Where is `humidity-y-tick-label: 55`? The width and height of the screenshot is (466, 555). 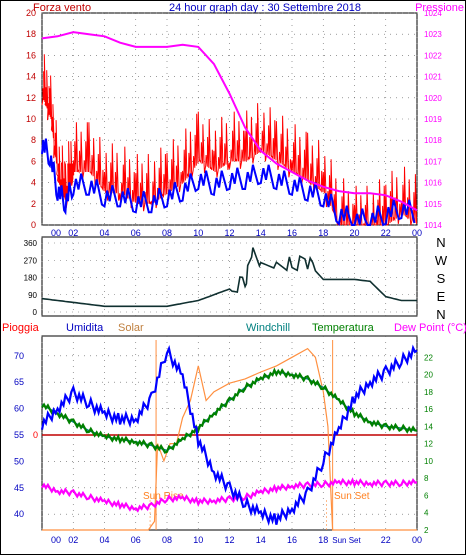
humidity-y-tick-label: 55 is located at coordinates (19, 435).